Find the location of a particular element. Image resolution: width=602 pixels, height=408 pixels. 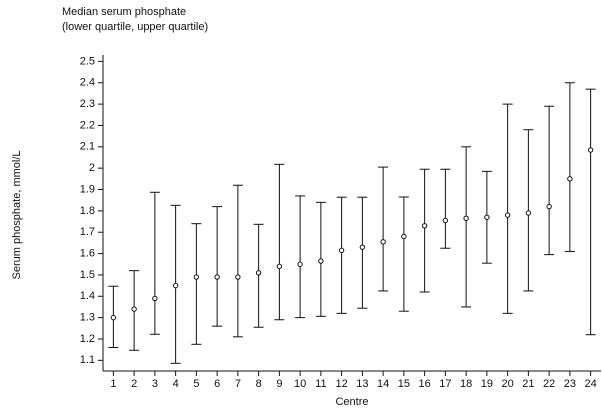

x-tick-label: 14 is located at coordinates (383, 384).